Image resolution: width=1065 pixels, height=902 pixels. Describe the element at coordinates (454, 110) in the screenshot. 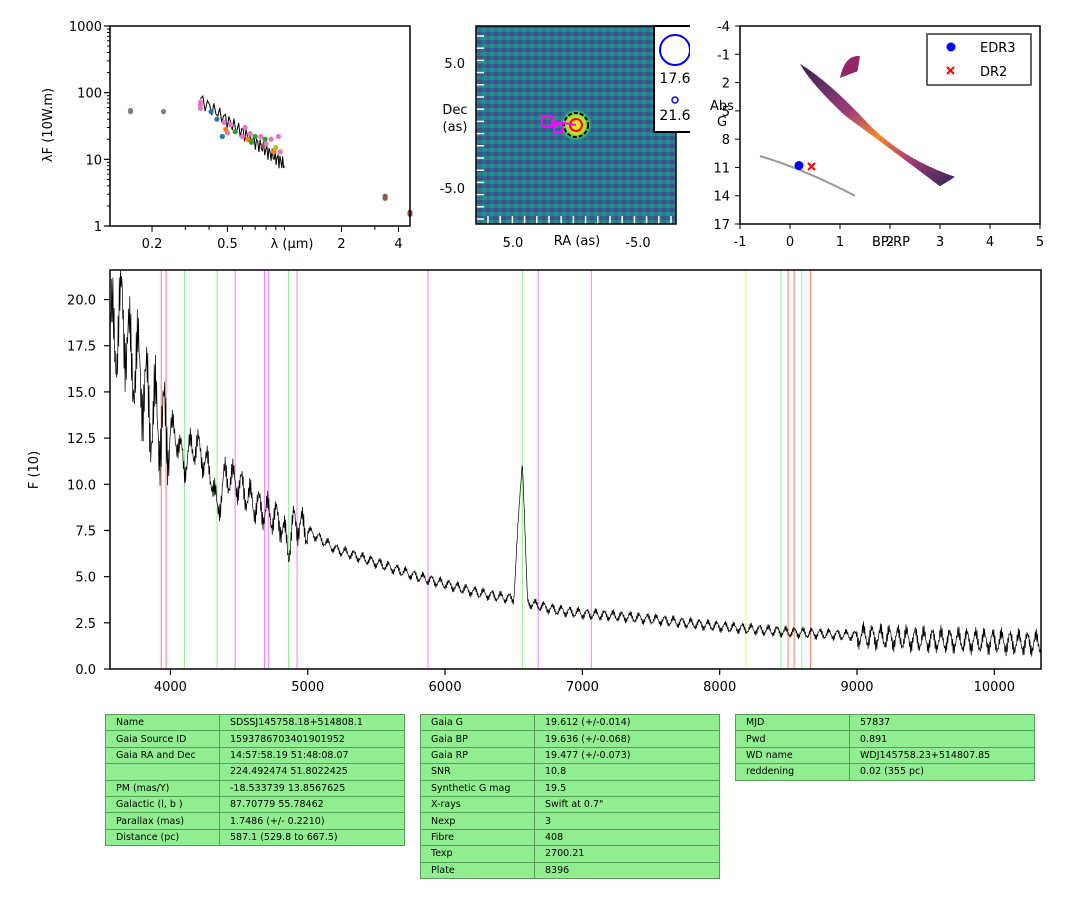

I see `cutout-ylabel-1: Dec` at that location.